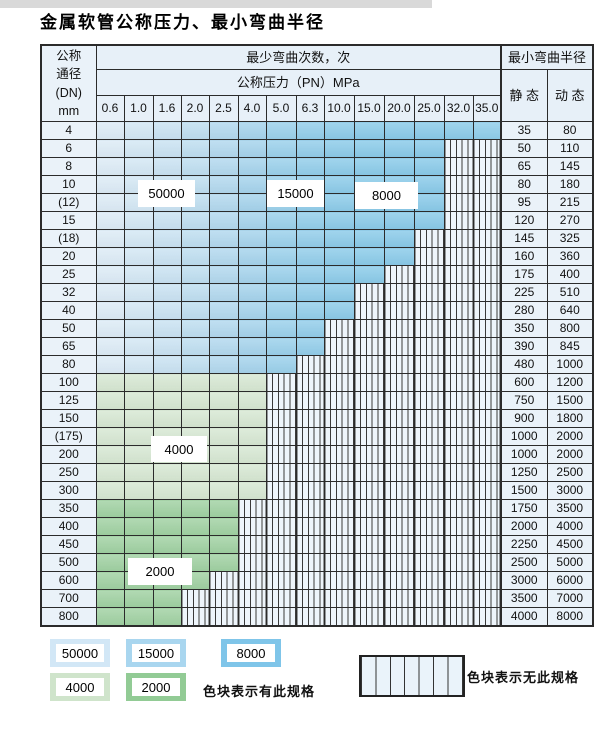  What do you see at coordinates (252, 108) in the screenshot?
I see `pressure-col-header: 4.0` at bounding box center [252, 108].